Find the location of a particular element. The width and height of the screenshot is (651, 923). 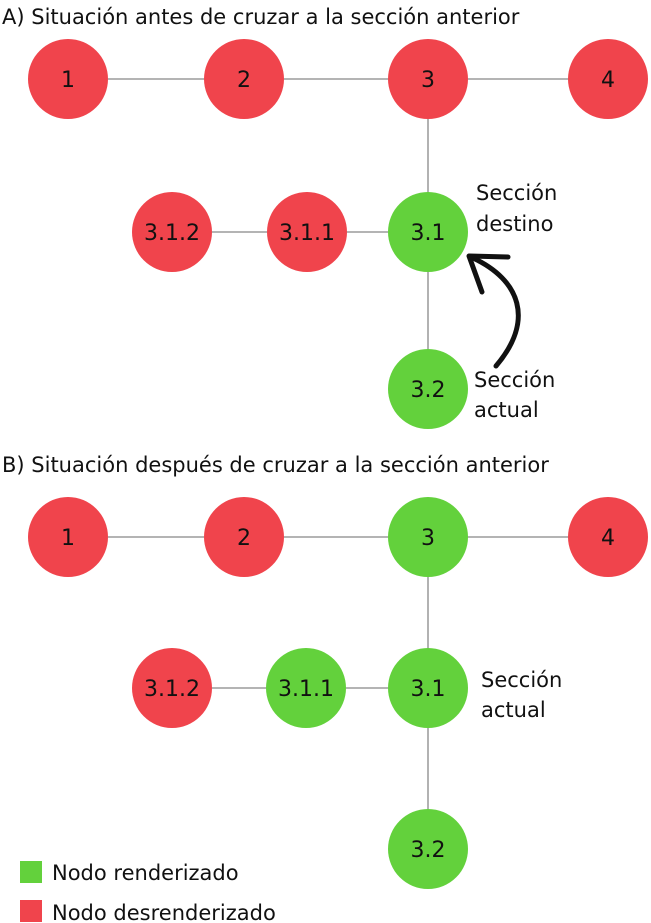

node-3-1-2: 3.1.2 is located at coordinates (172, 232).